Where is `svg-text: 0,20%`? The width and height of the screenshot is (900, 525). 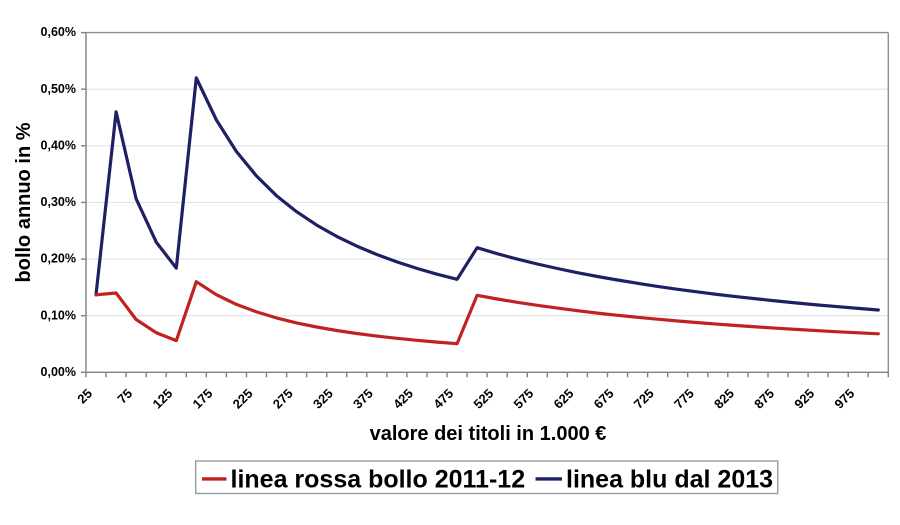 svg-text: 0,20% is located at coordinates (58, 259).